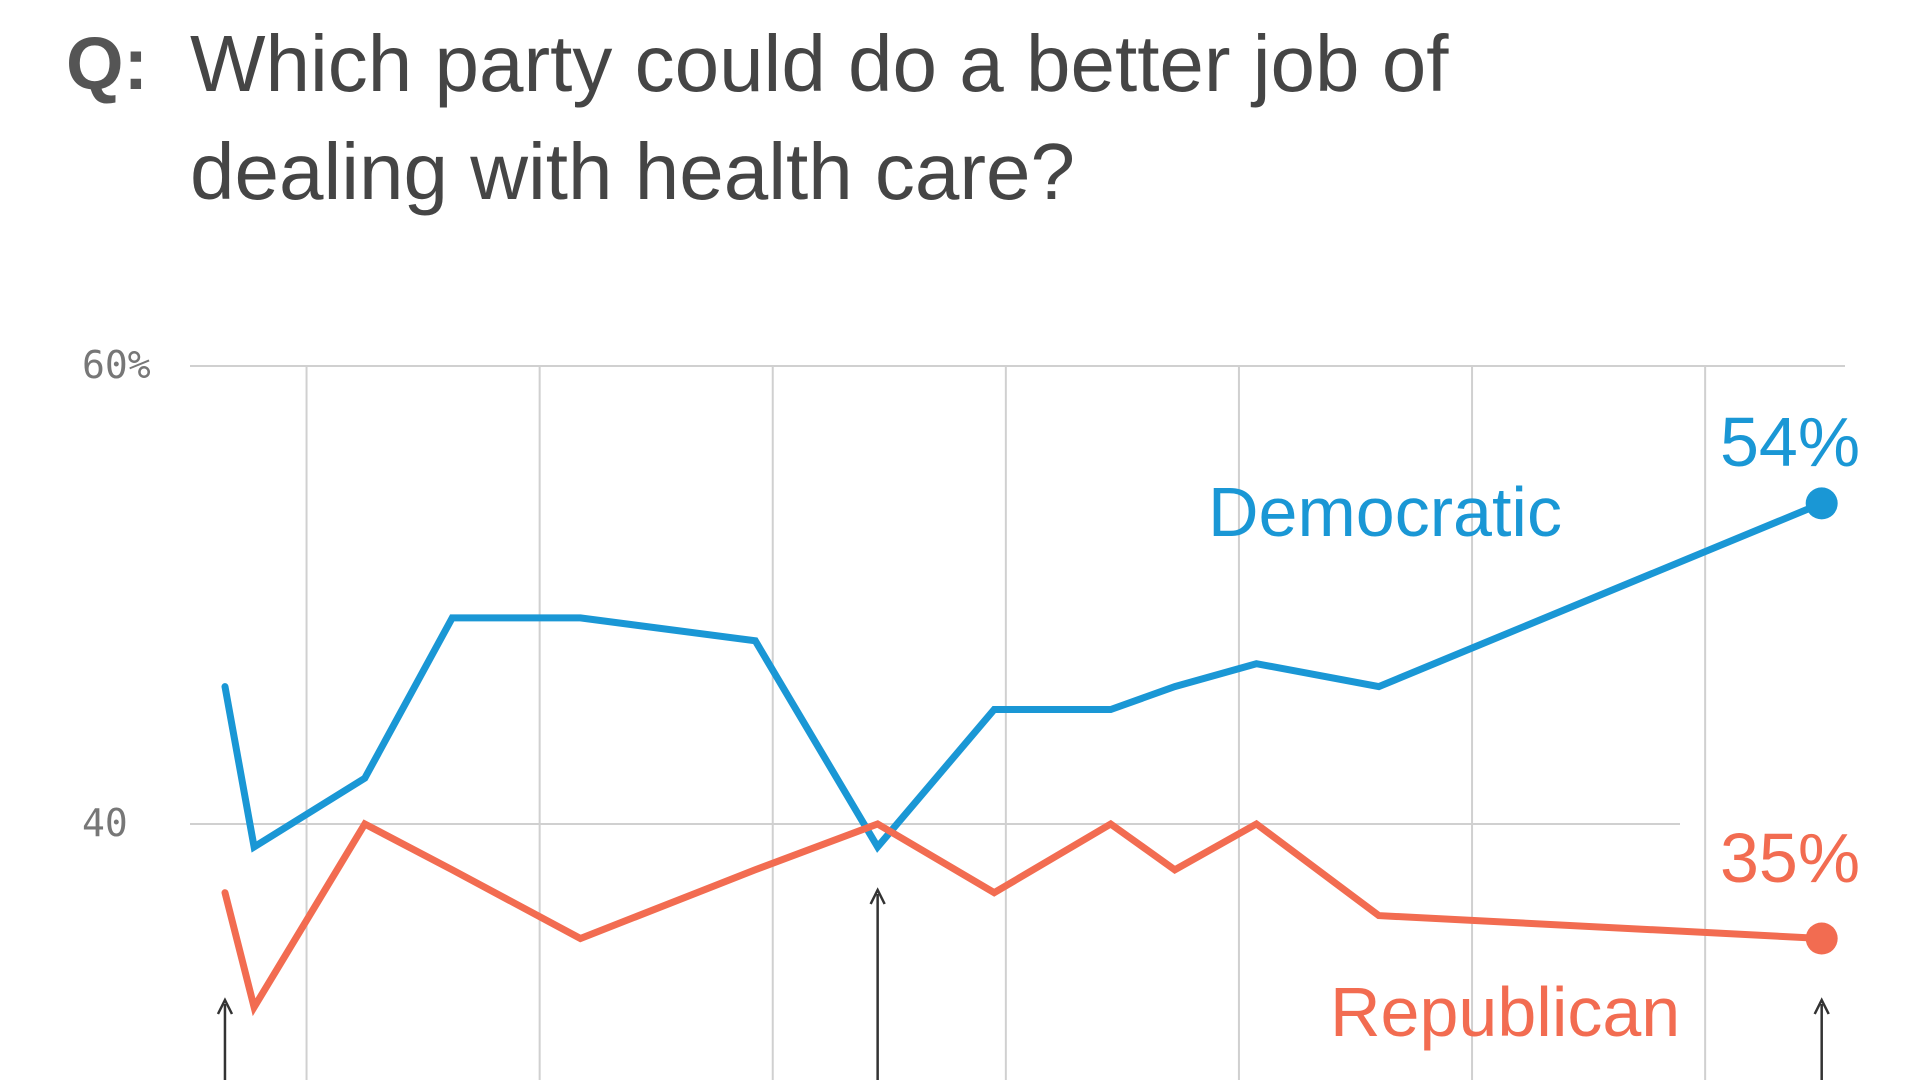  I want to click on series-label-democratic: Democratic, so click(1385, 512).